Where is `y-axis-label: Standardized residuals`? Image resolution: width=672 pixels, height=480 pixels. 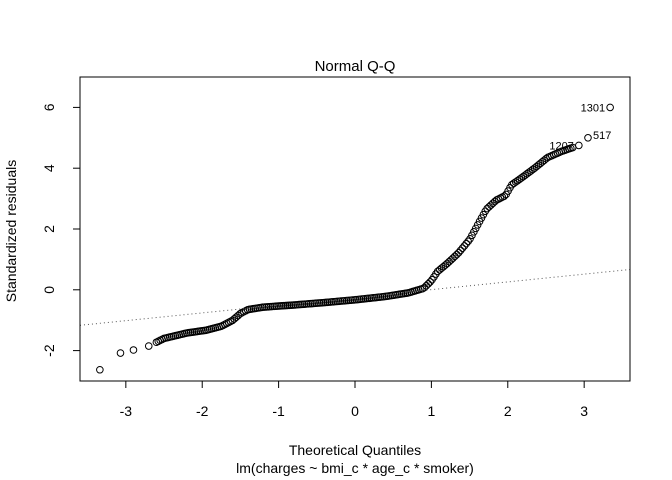 y-axis-label: Standardized residuals is located at coordinates (11, 231).